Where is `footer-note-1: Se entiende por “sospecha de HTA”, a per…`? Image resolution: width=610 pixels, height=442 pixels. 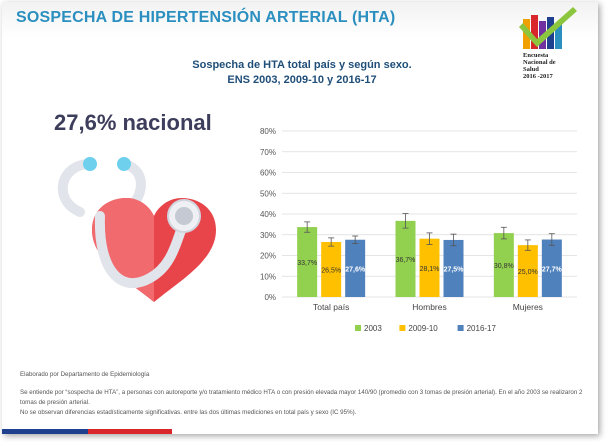 footer-note-1: Se entiende por “sospecha de HTA”, a per… is located at coordinates (301, 397).